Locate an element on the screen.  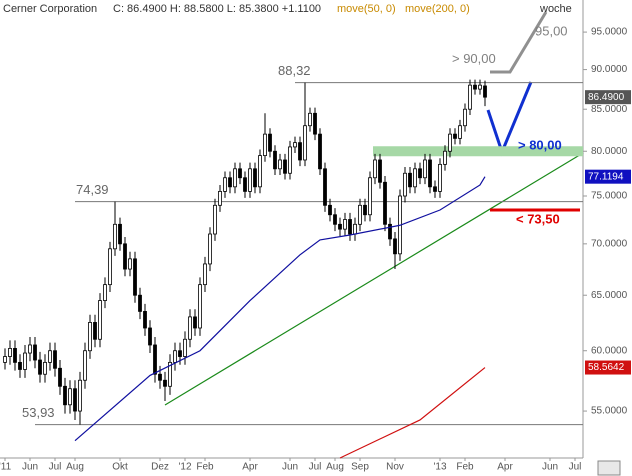
y-tick-label: 80.0000 is located at coordinates (609, 151).